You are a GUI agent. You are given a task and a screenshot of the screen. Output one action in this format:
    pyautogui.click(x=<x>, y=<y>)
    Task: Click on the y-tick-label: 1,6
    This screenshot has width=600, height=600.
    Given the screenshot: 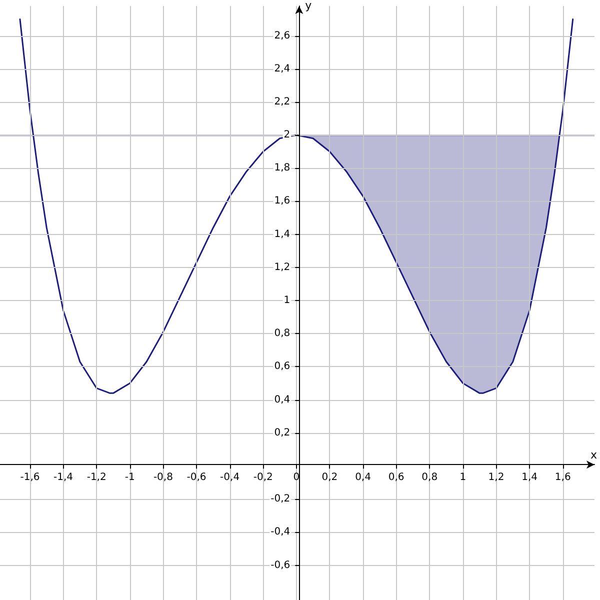 What is the action you would take?
    pyautogui.click(x=282, y=201)
    